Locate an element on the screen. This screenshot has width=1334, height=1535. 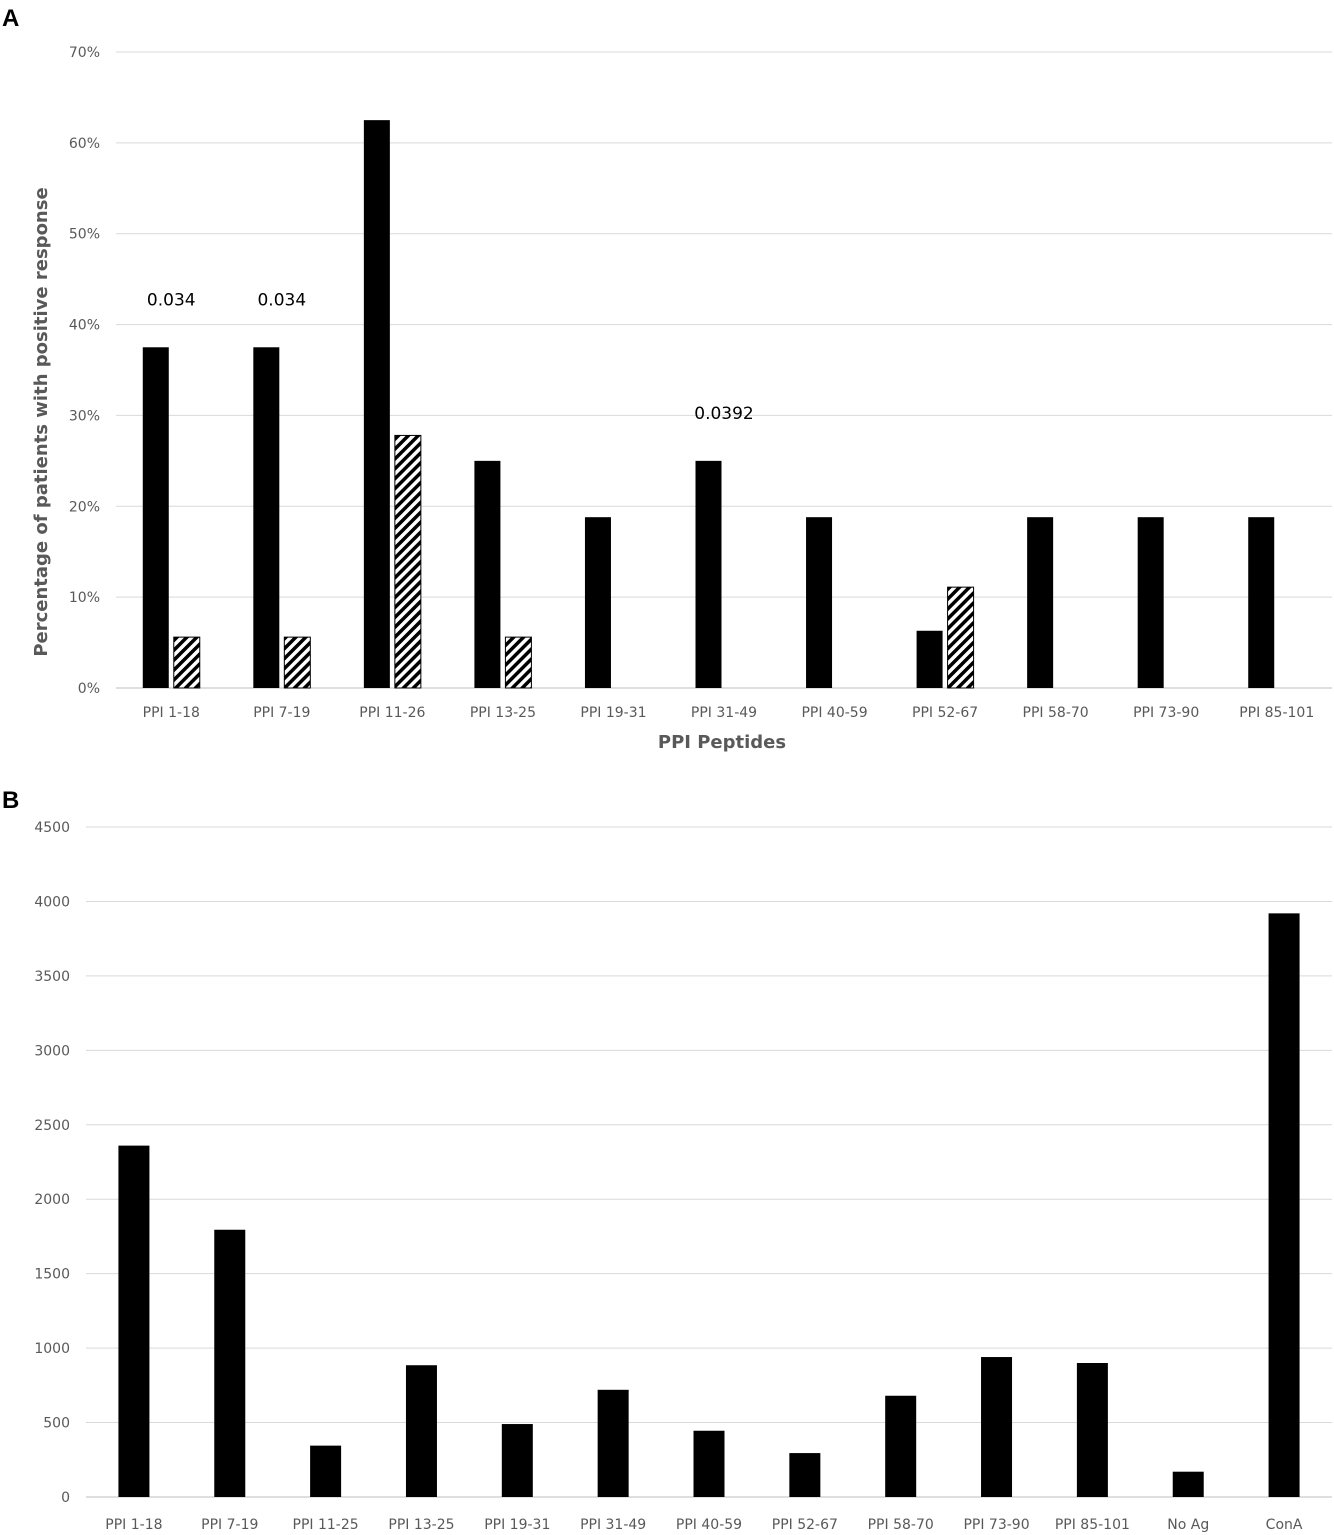
y-tick-label: 1500 is located at coordinates (52, 1275).